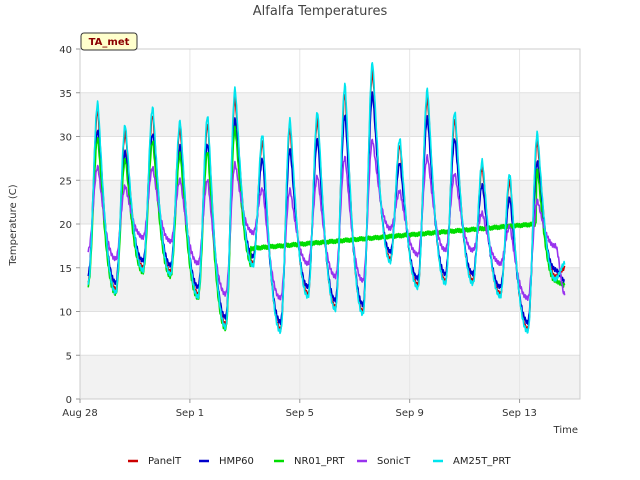 This screenshot has width=640, height=480. I want to click on legend: PanelT HMP60 NR01_PRT SonicT AM25T_PRT, so click(320, 461).